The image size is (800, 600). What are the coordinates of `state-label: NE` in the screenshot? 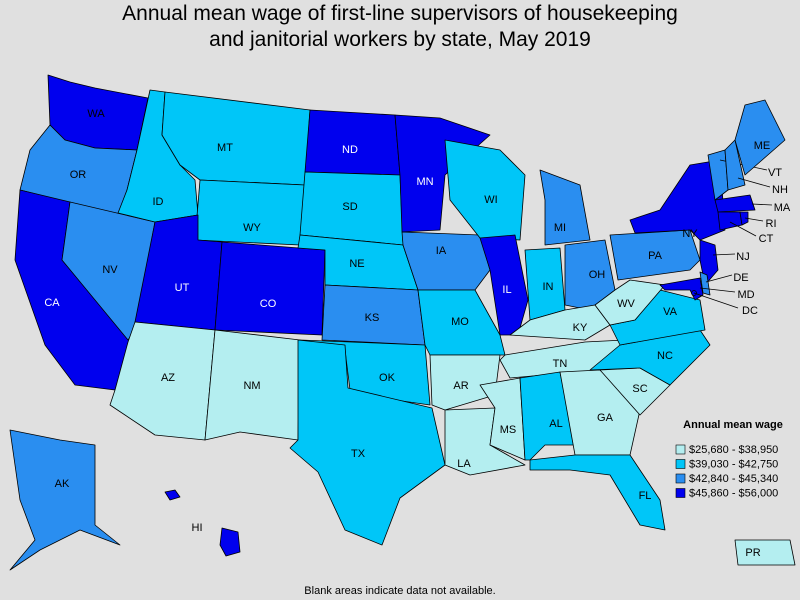 It's located at (356, 264).